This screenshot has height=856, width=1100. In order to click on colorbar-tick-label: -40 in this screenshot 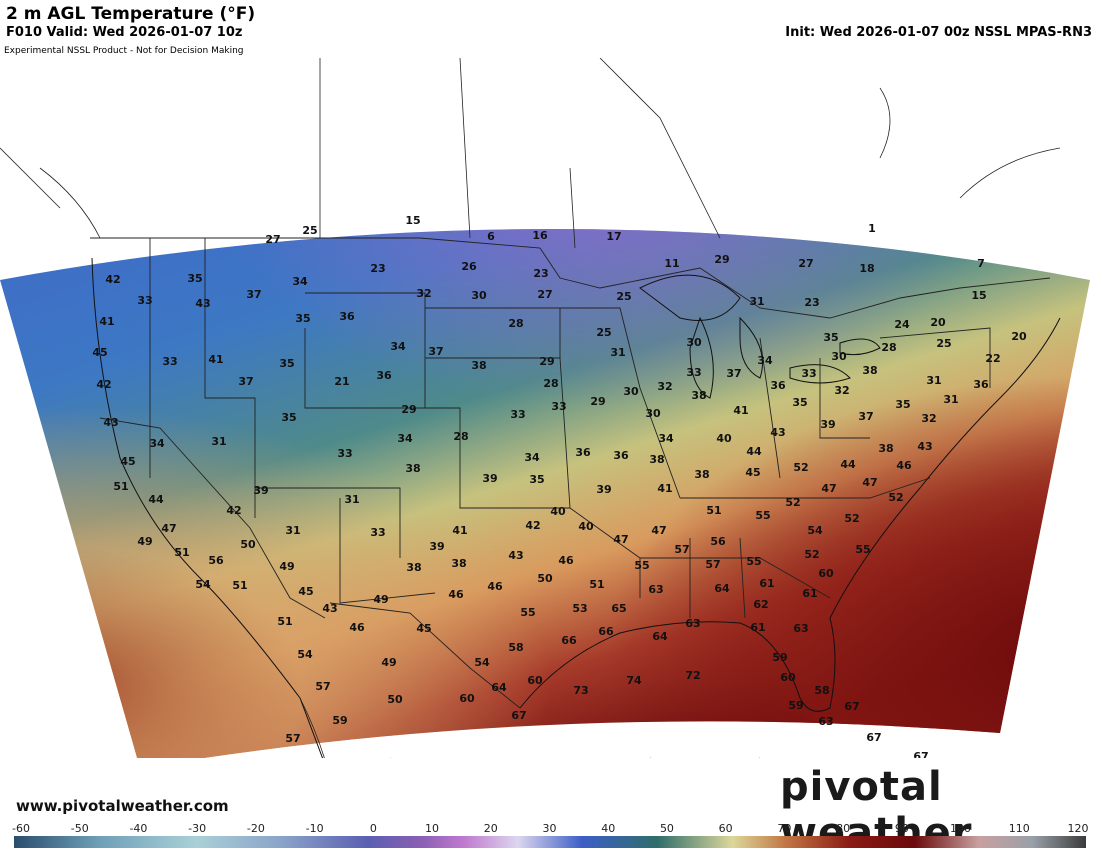, I will do `click(138, 828)`.